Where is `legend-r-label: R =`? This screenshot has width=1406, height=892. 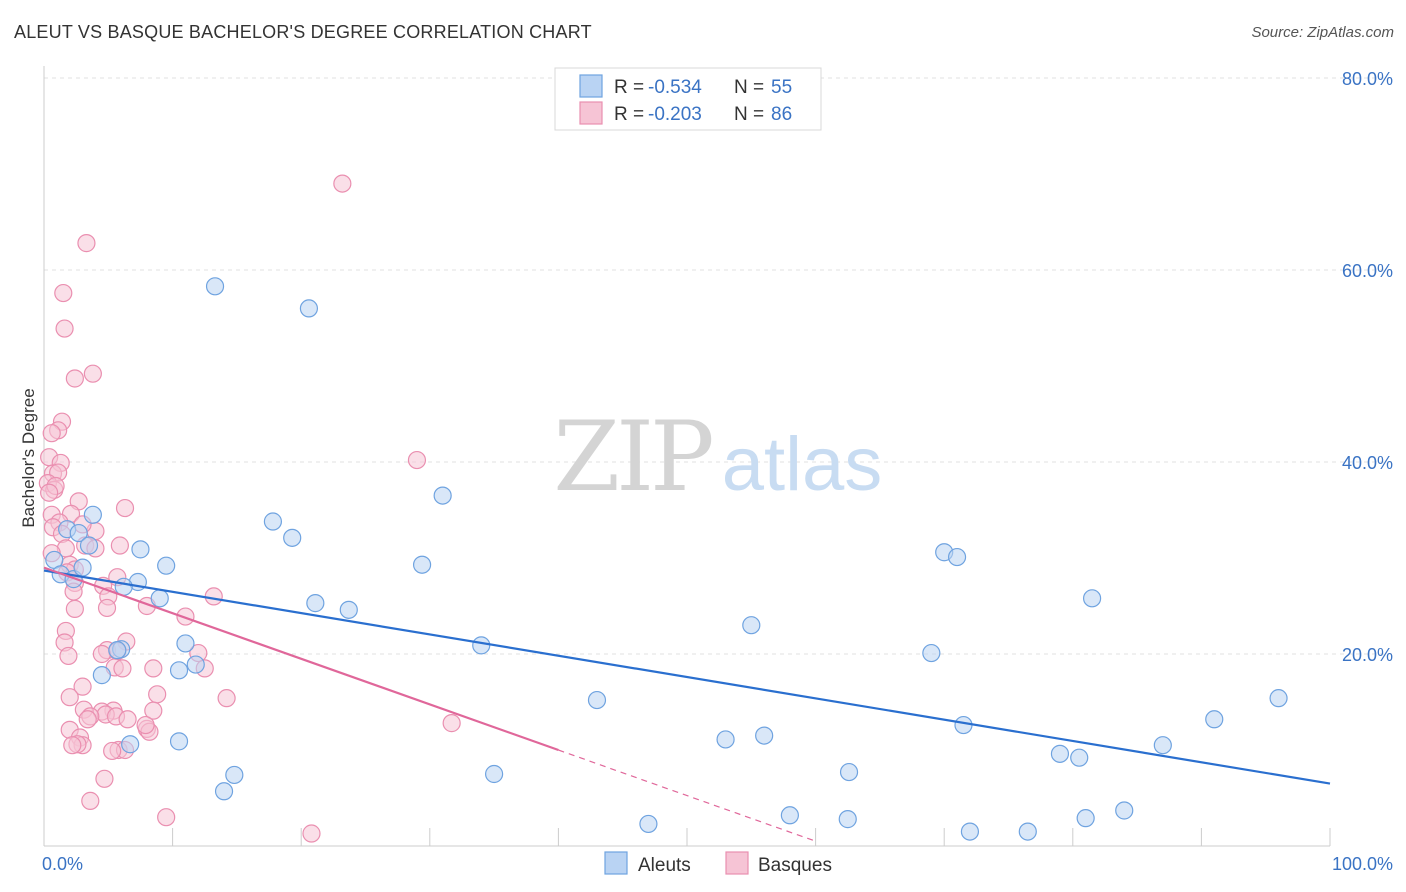
legend-r-label: R = is located at coordinates (629, 87).